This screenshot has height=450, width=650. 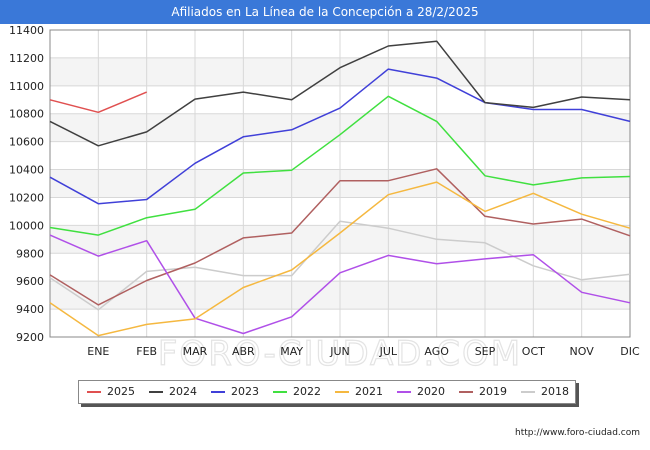 I want to click on x-tick-label: MAR, so click(x=195, y=351).